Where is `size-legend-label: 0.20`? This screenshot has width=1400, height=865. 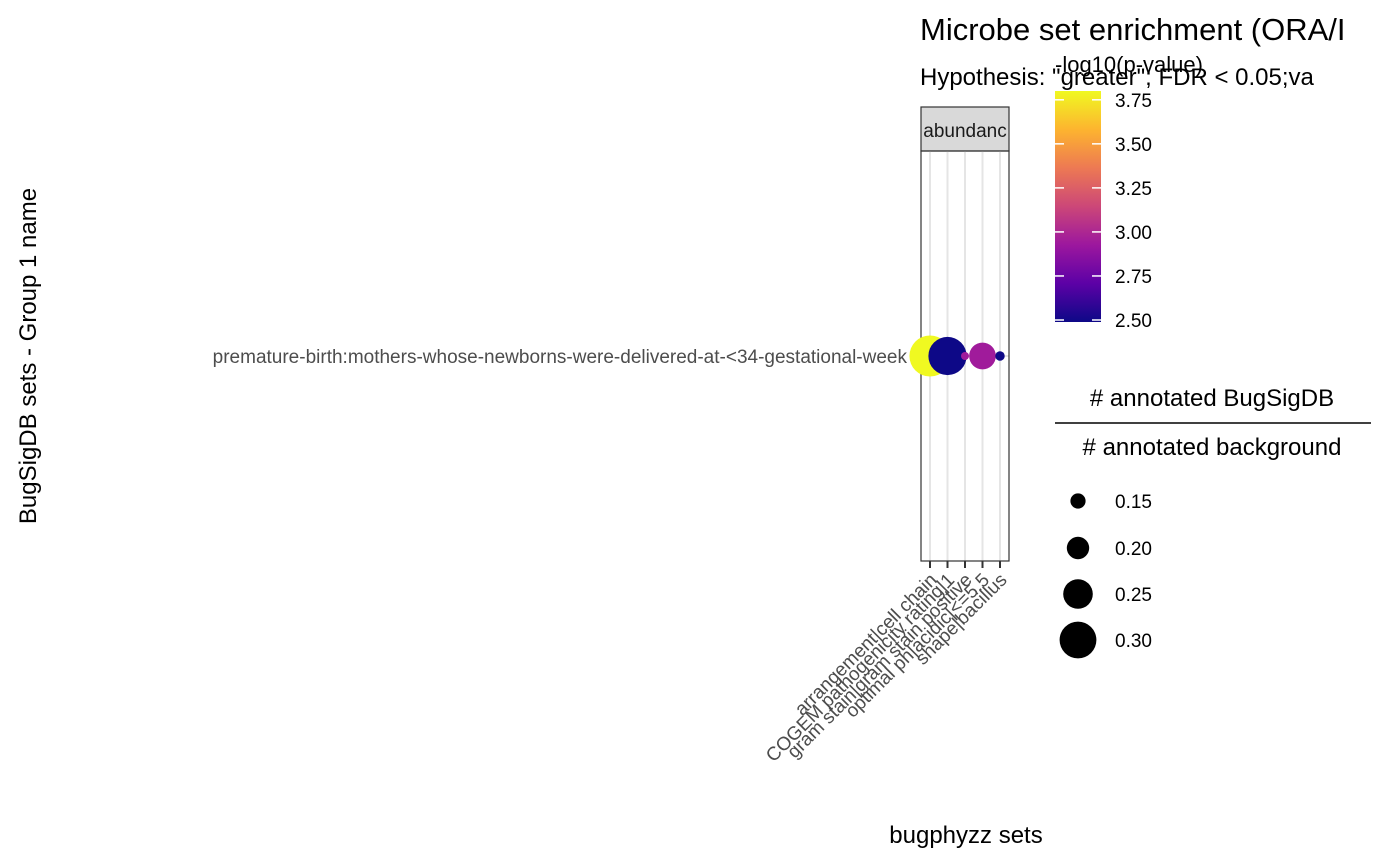 size-legend-label: 0.20 is located at coordinates (1133, 549).